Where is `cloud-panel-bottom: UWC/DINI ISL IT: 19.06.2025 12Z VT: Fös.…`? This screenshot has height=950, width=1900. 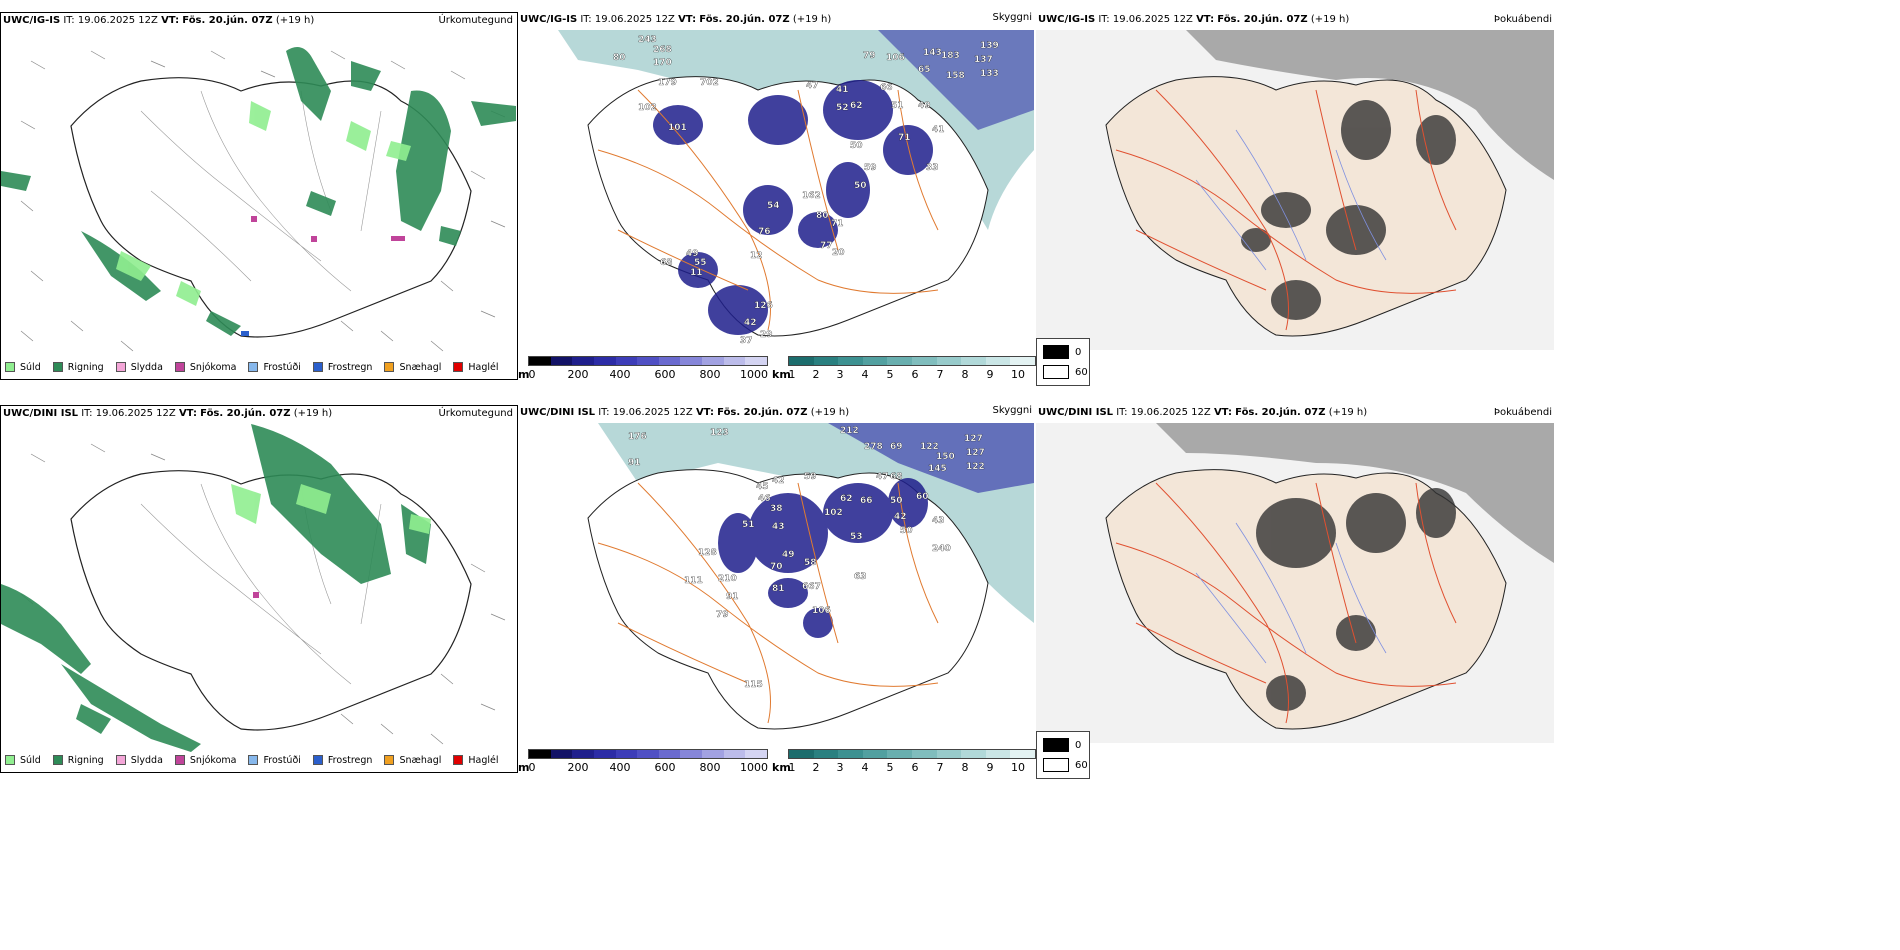
cloud-panel-bottom: UWC/DINI ISL IT: 19.06.2025 12Z VT: Fös.… is located at coordinates (1296, 592).